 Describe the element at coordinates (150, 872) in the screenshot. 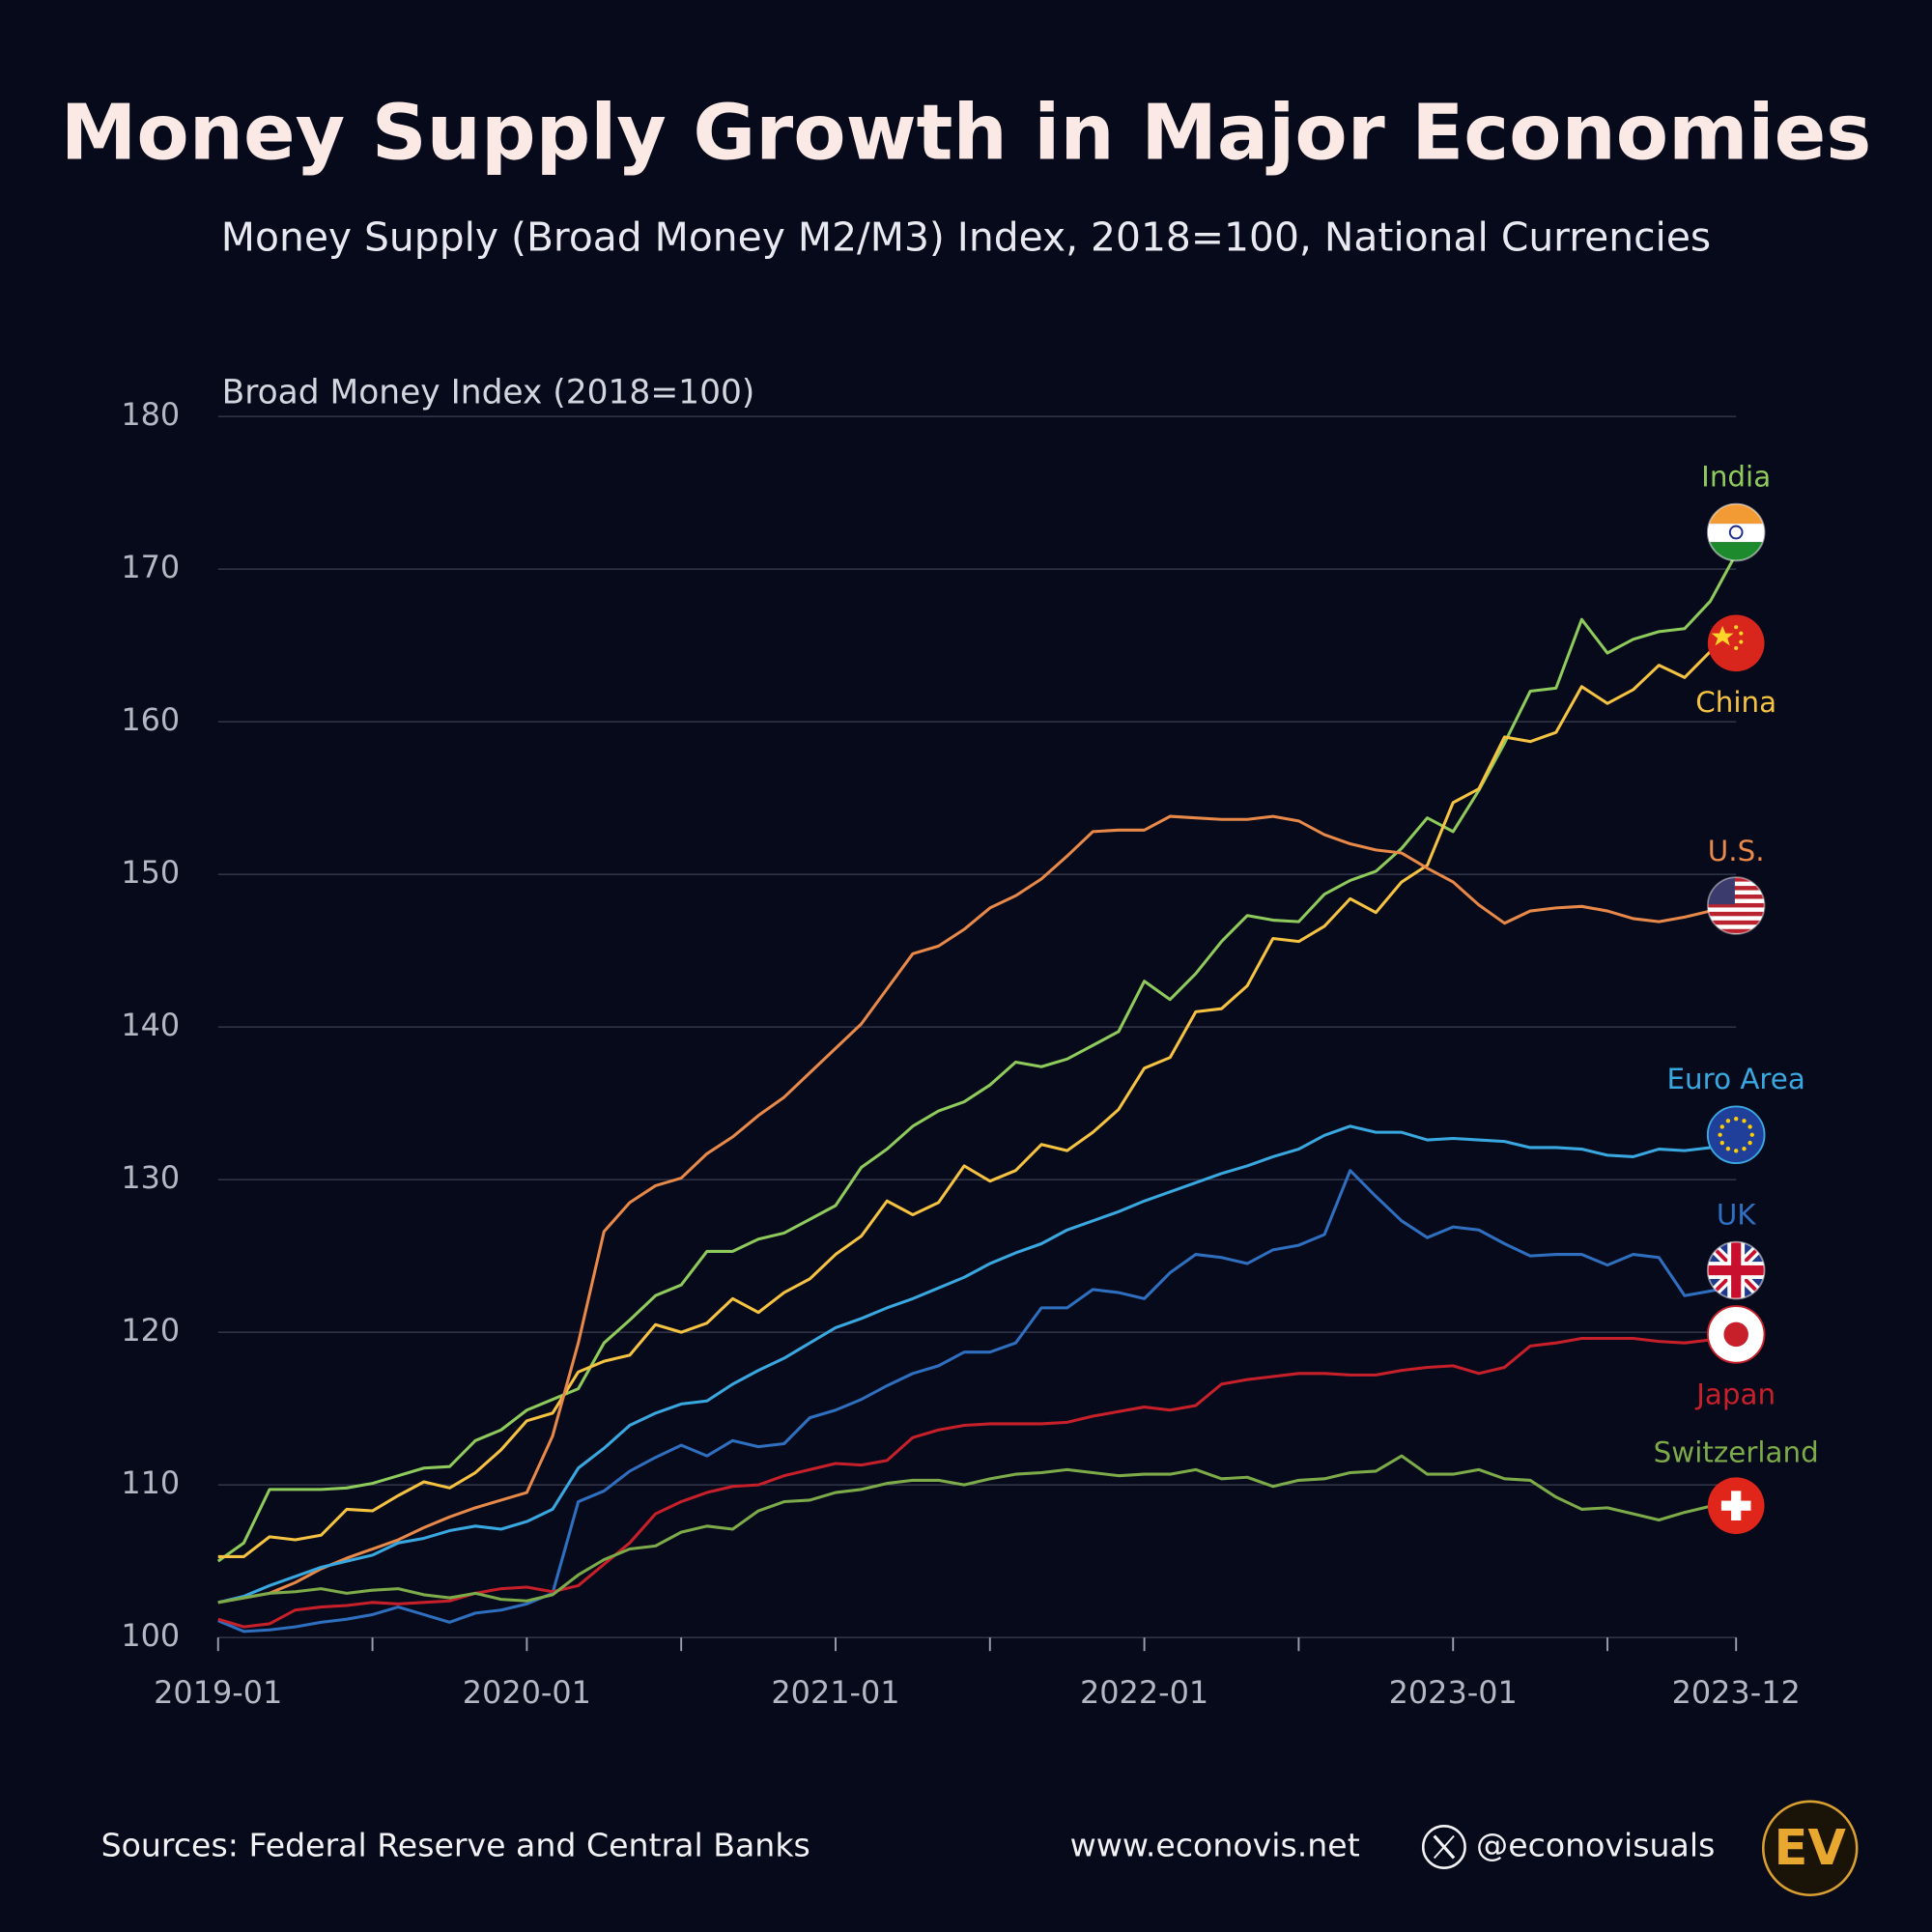

I see `y-tick-label: 150` at that location.